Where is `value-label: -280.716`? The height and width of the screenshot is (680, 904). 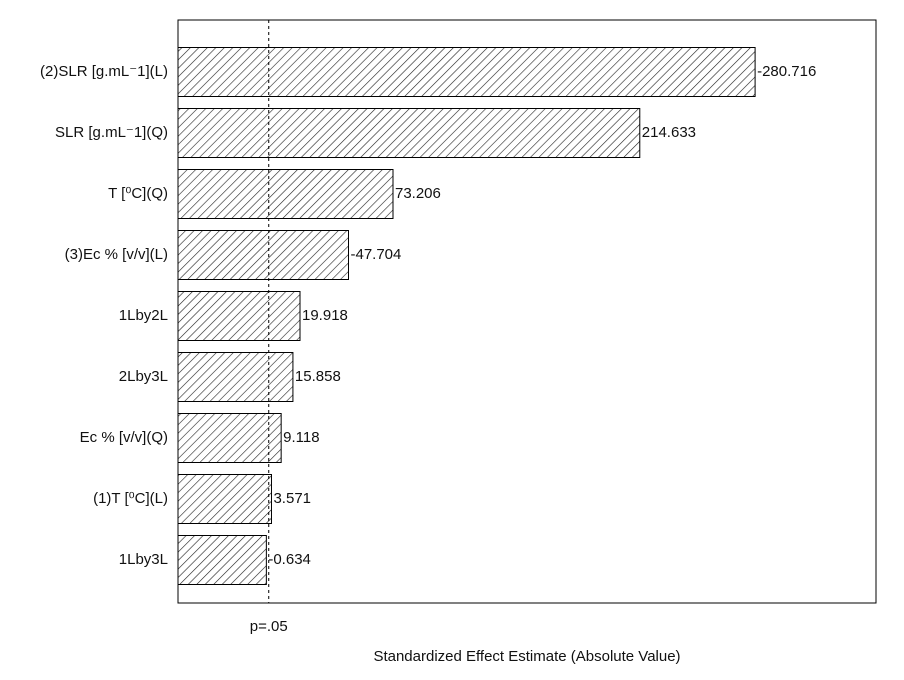 value-label: -280.716 is located at coordinates (786, 71).